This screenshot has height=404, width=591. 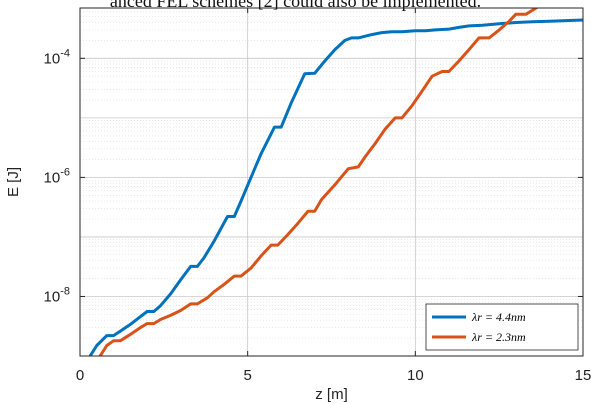 I want to click on x-tick-label: 15, so click(x=583, y=375).